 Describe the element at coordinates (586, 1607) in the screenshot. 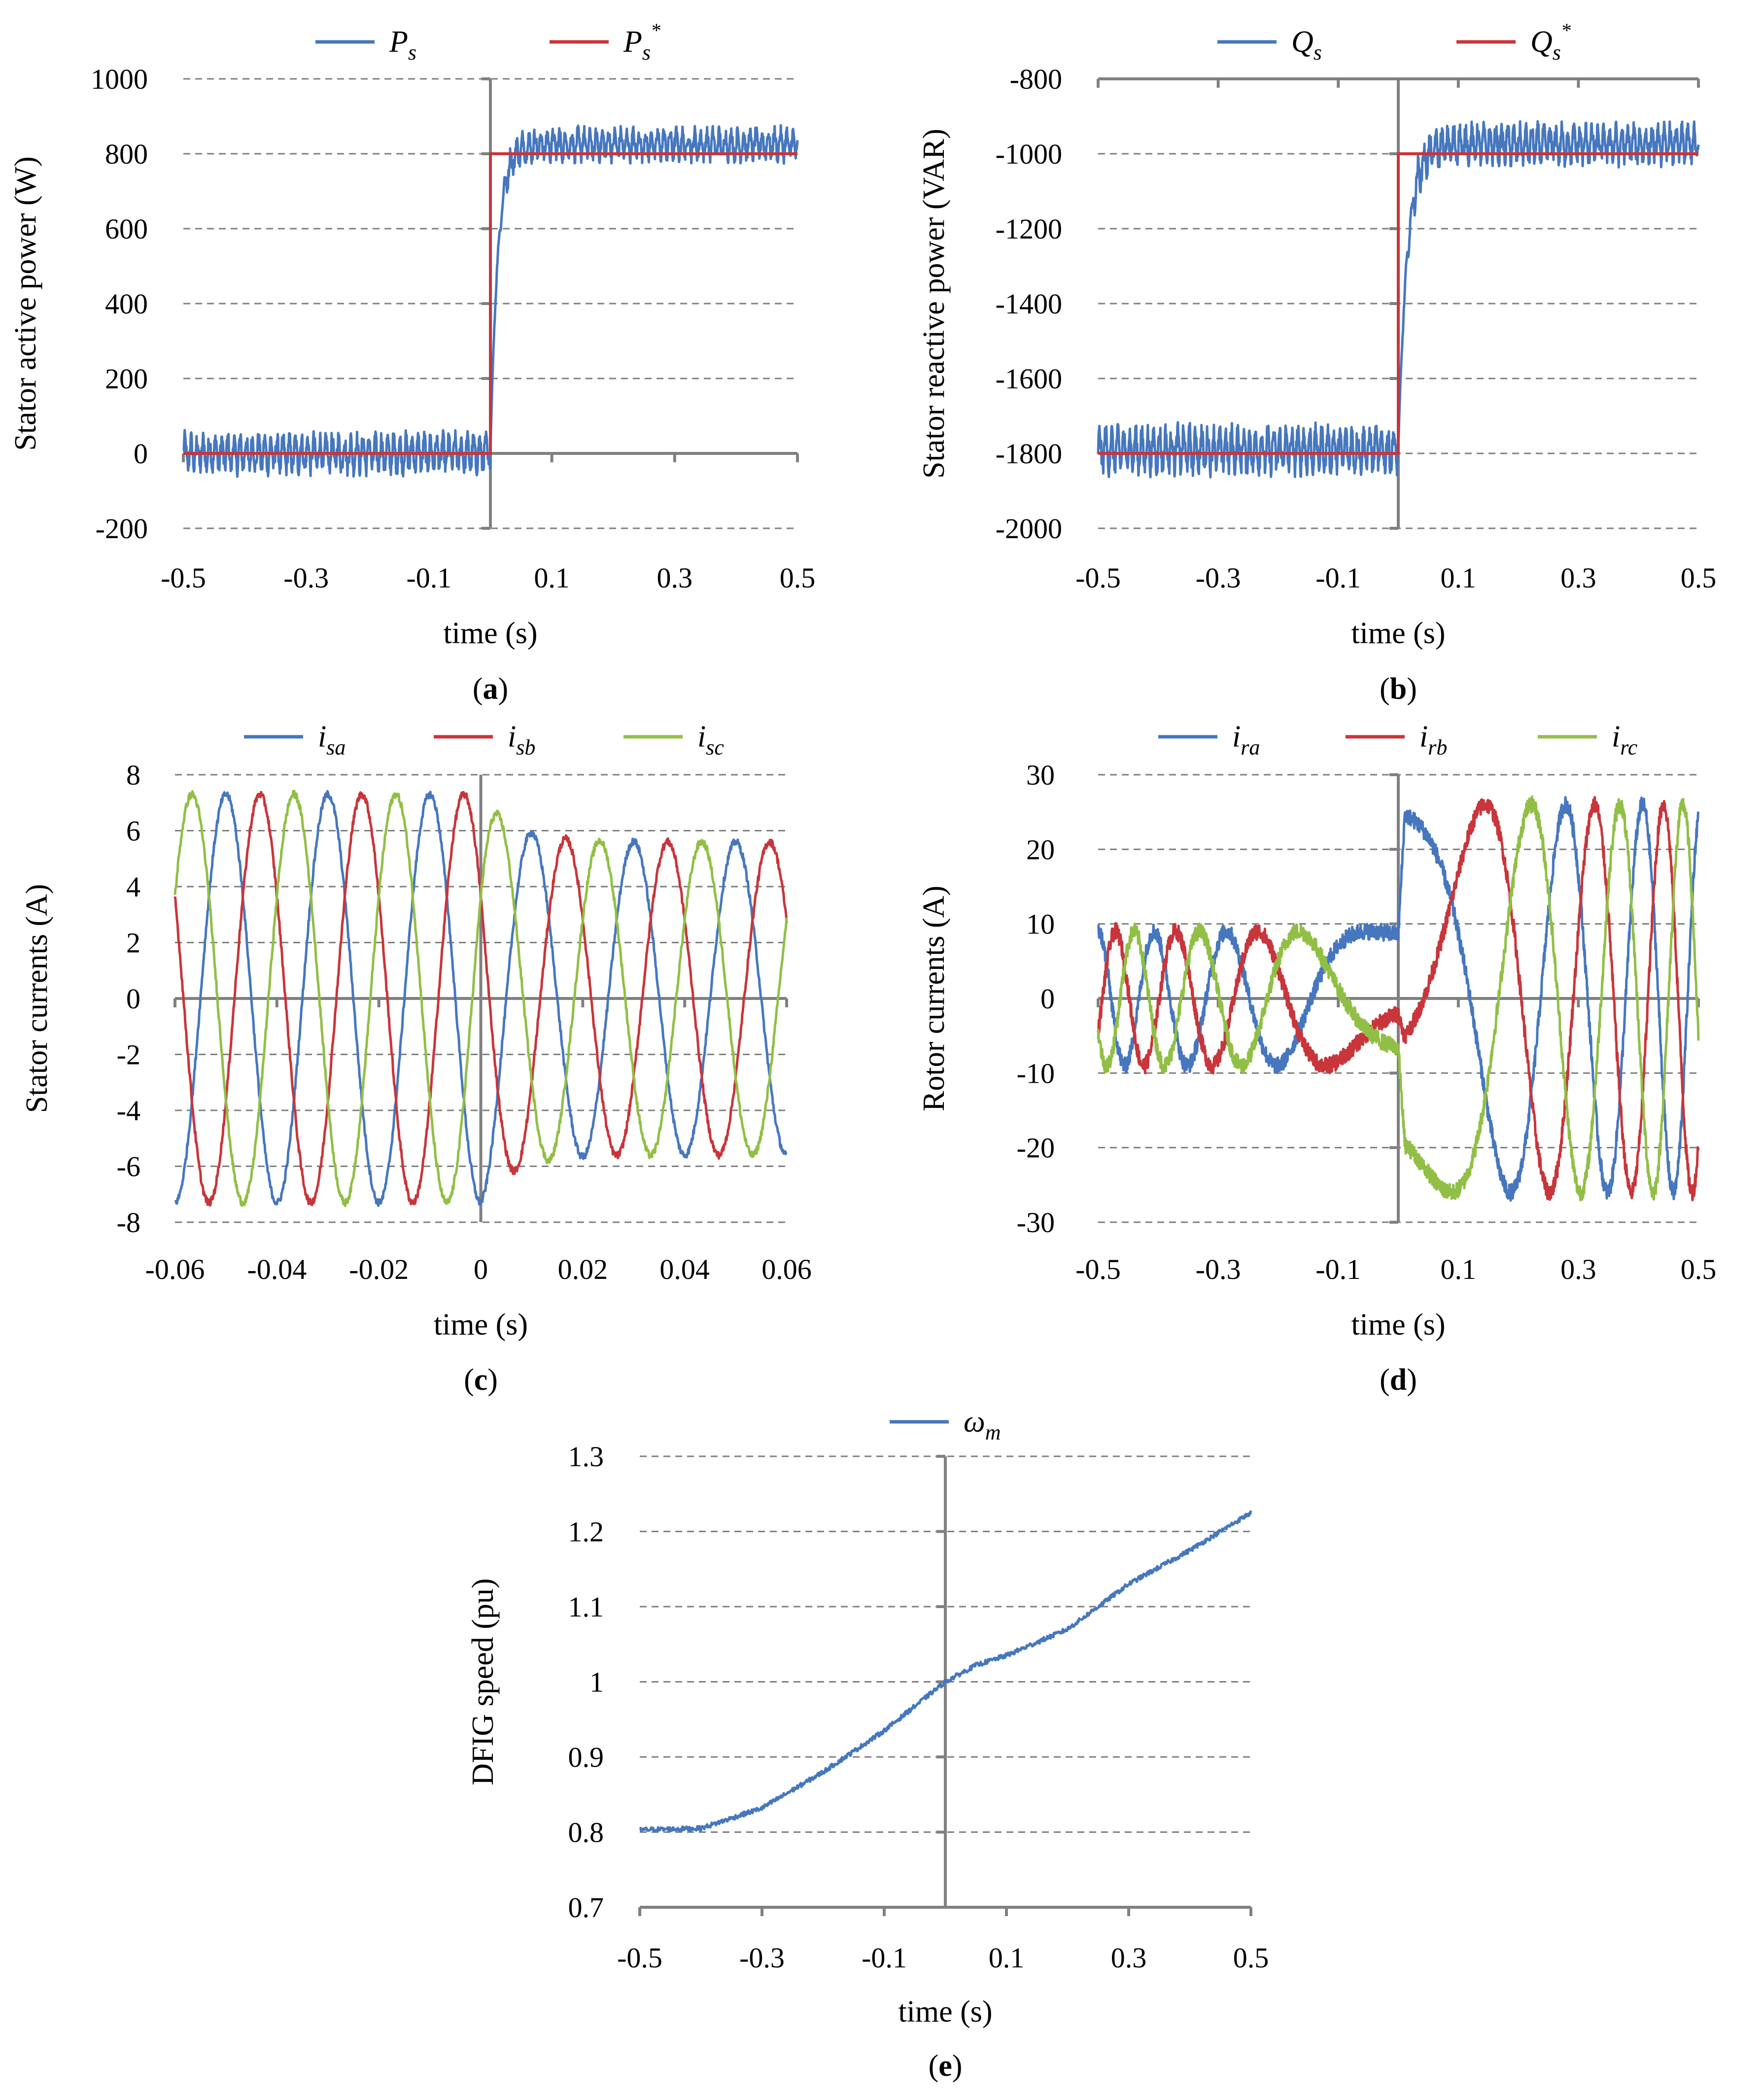

I see `y-tick-label: 1.1` at that location.